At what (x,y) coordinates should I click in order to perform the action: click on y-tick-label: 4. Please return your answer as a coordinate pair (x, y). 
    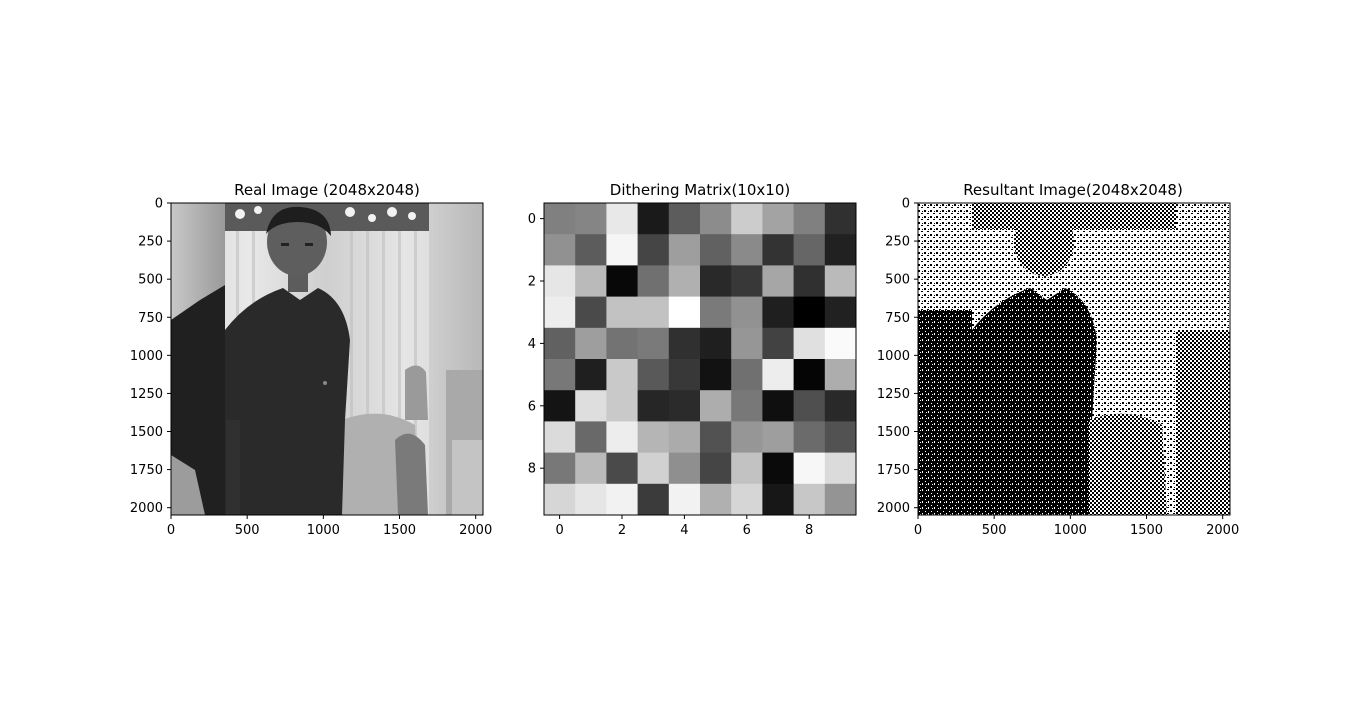
    Looking at the image, I should click on (532, 344).